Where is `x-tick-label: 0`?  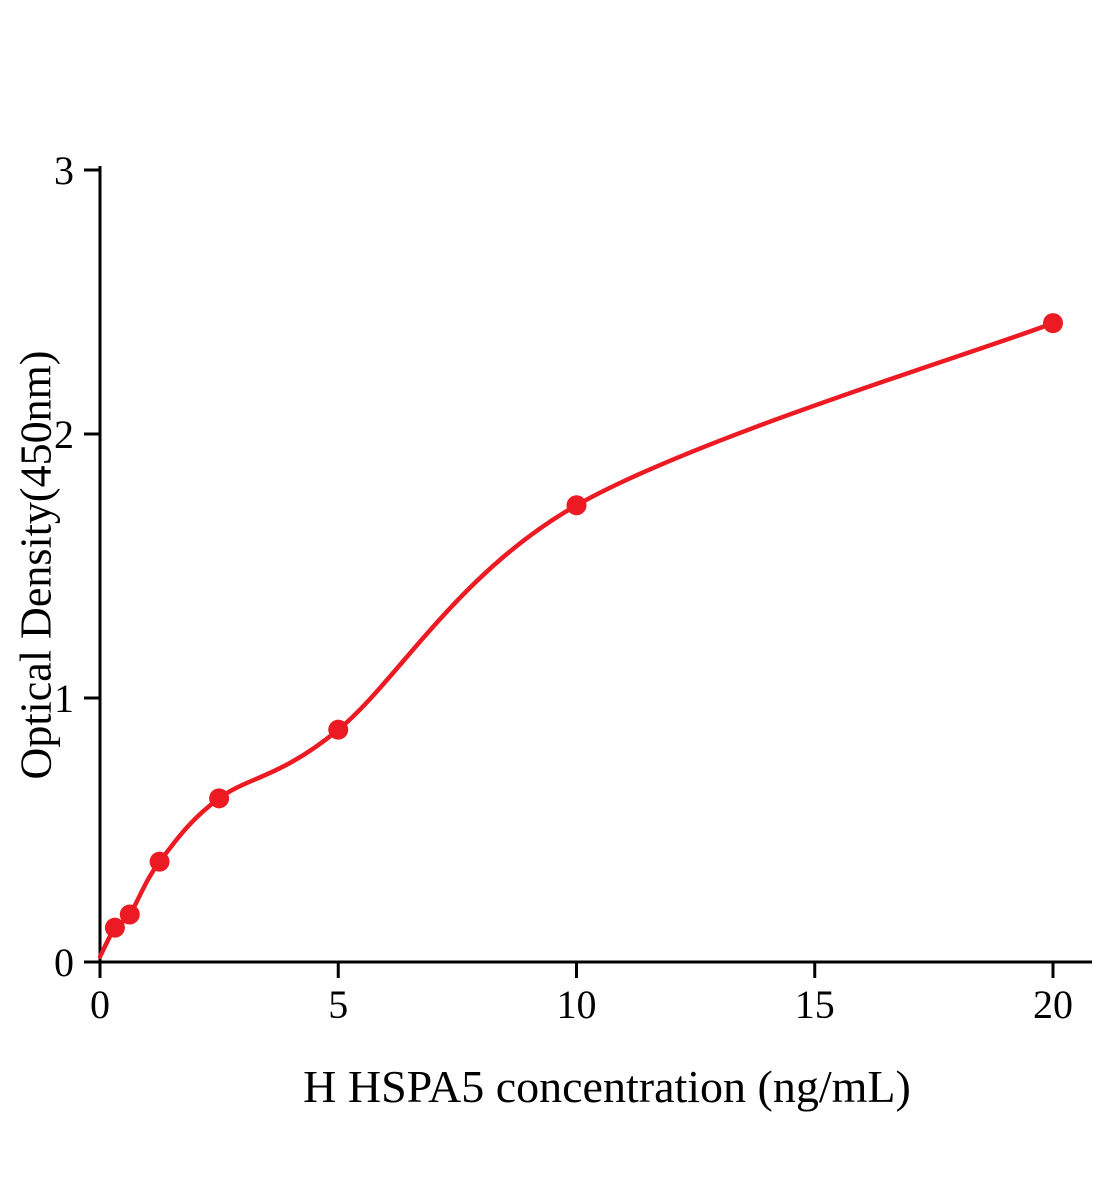 x-tick-label: 0 is located at coordinates (100, 1004).